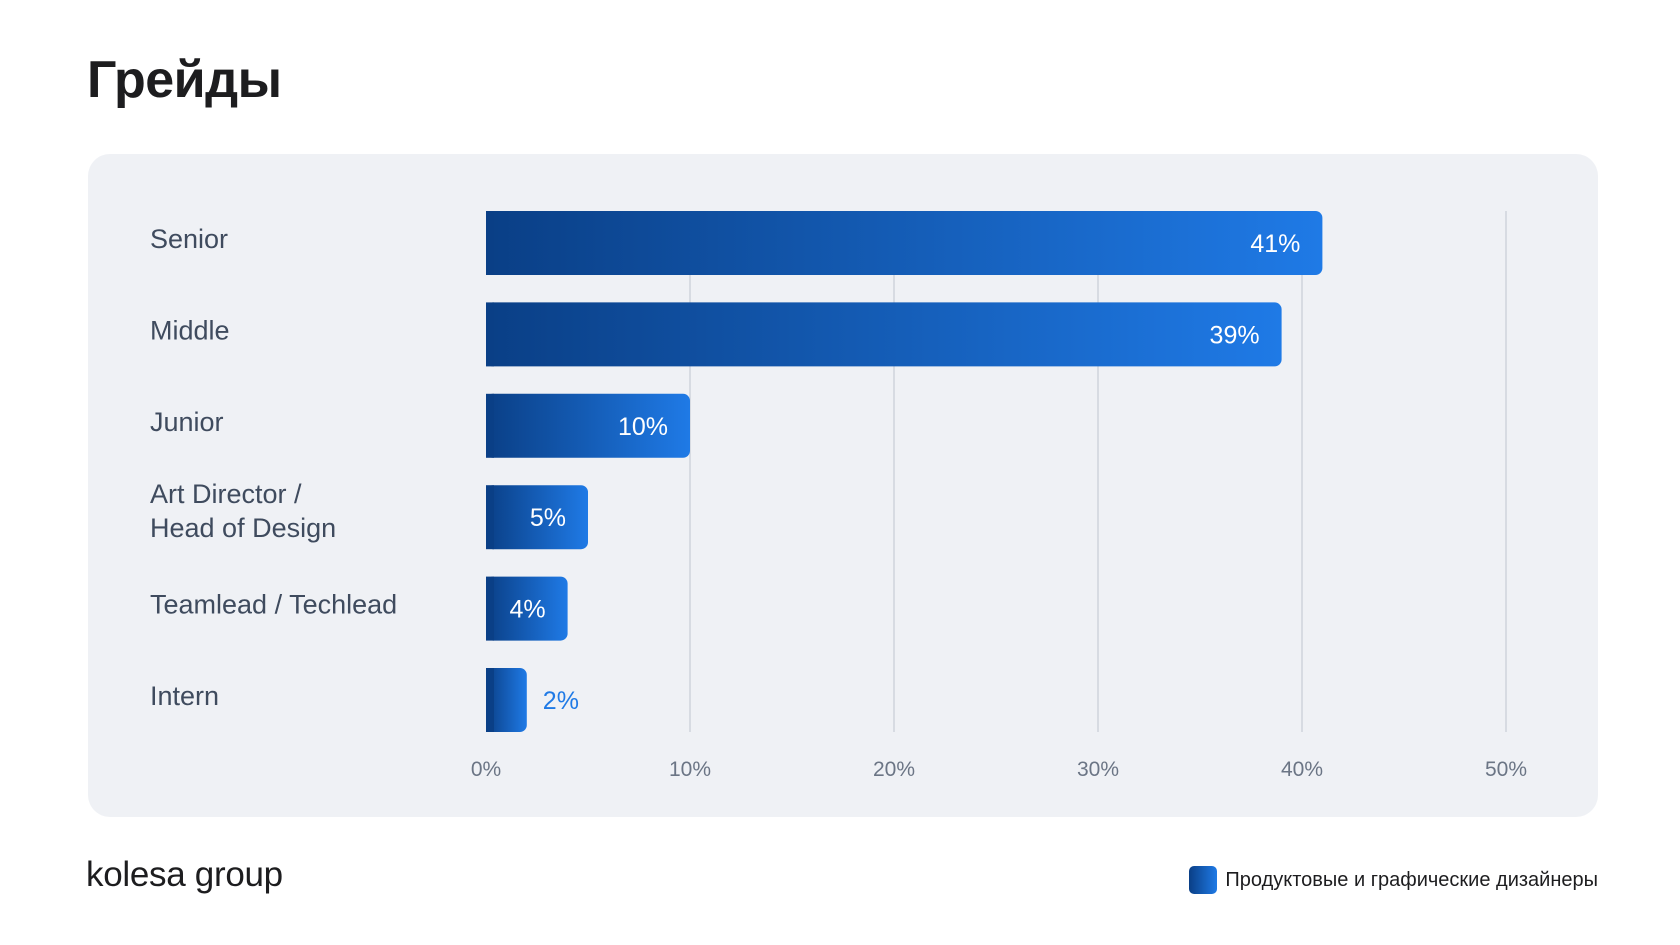 The height and width of the screenshot is (945, 1680). What do you see at coordinates (1275, 244) in the screenshot?
I see `bar-value-label: 41%` at bounding box center [1275, 244].